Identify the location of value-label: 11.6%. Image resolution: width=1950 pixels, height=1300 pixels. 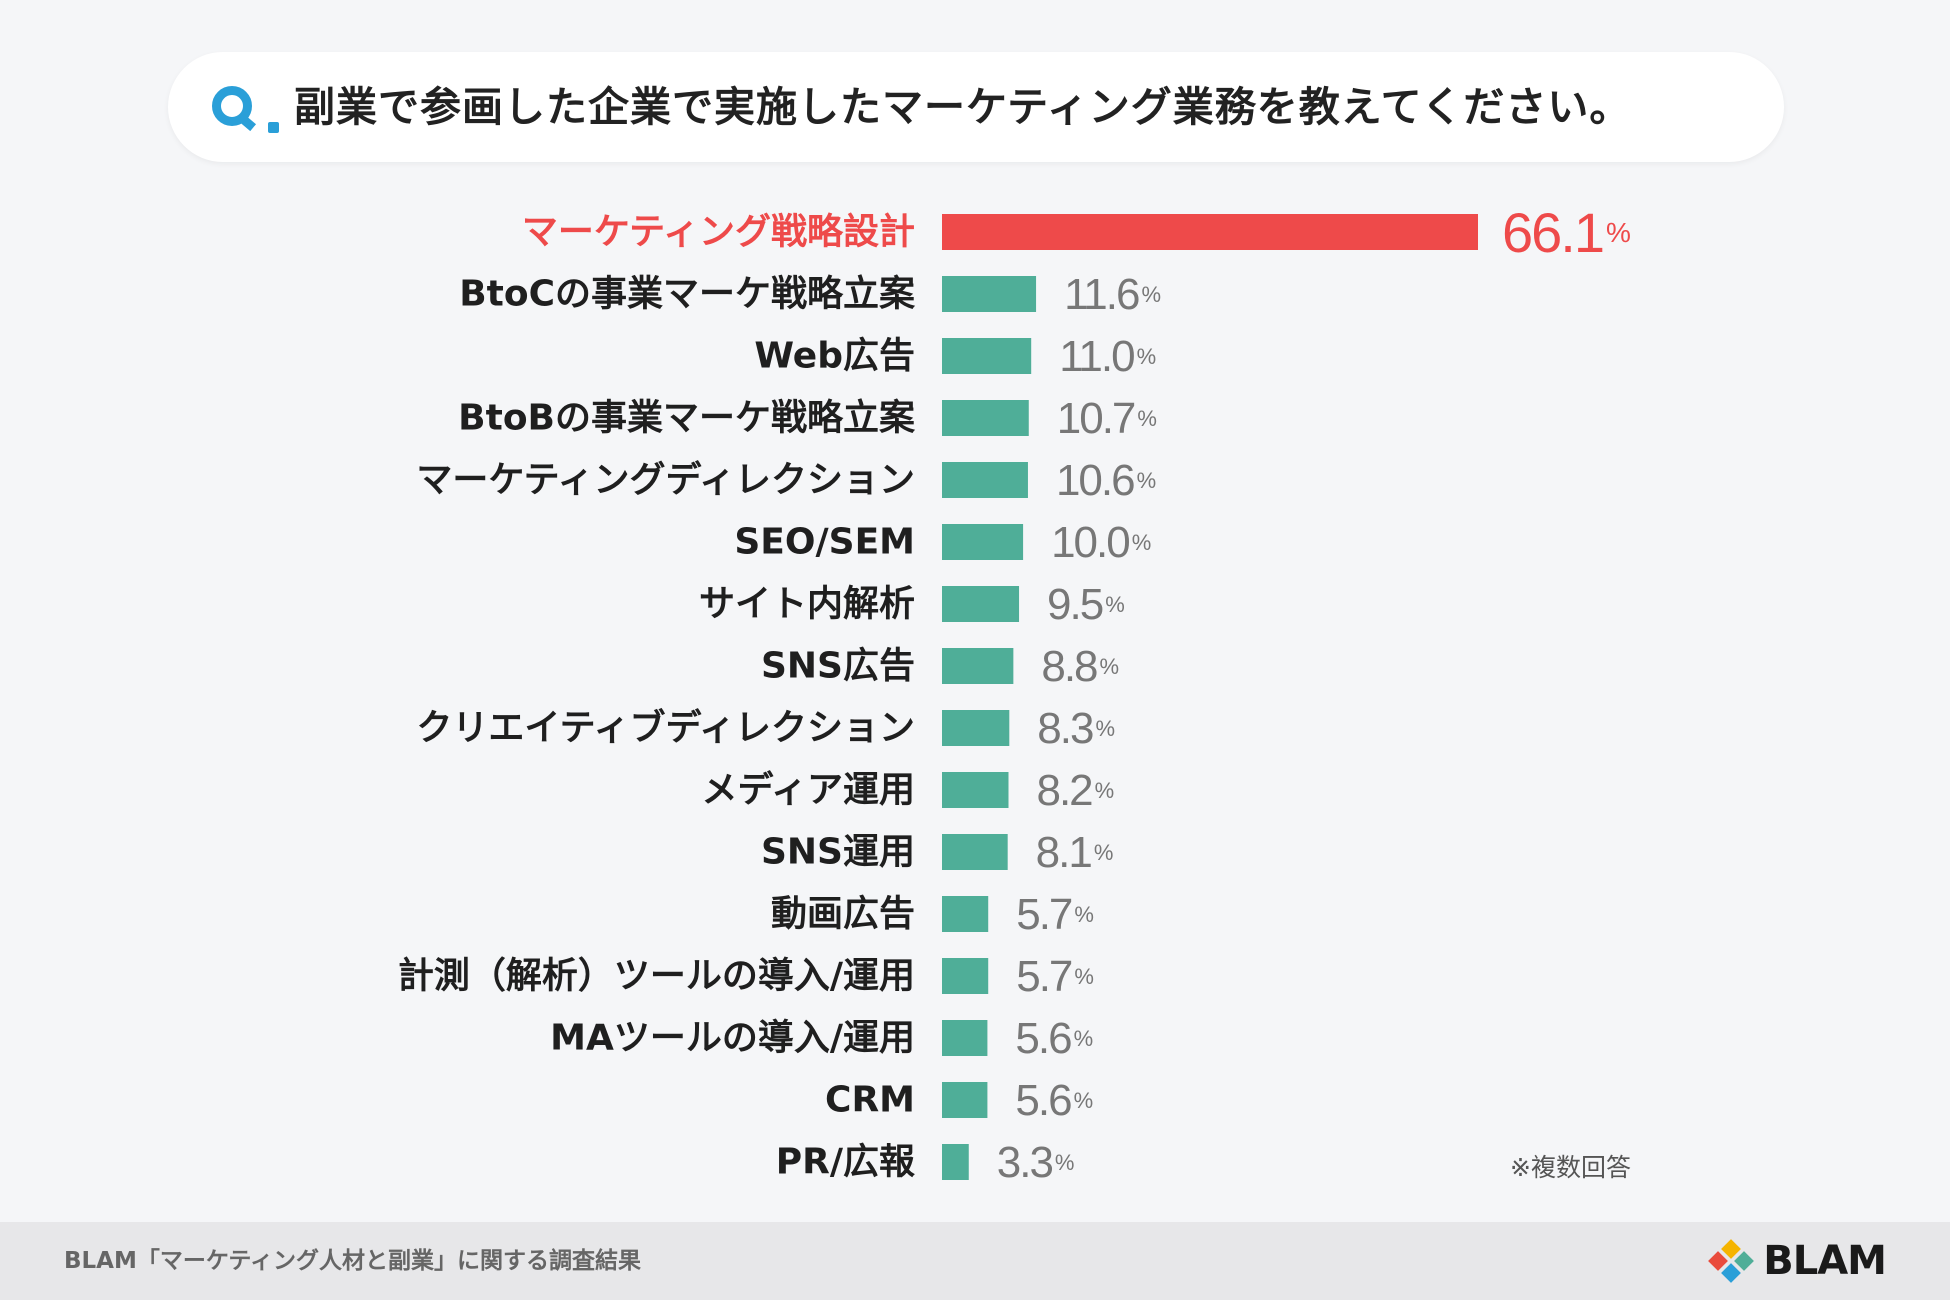
(1112, 294).